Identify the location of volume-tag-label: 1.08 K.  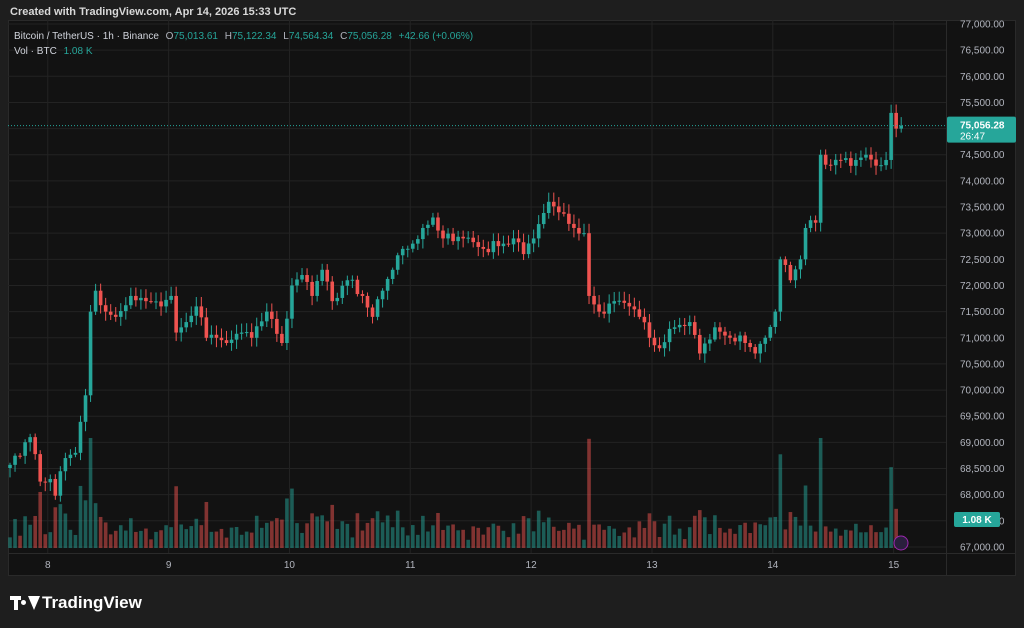
(977, 520).